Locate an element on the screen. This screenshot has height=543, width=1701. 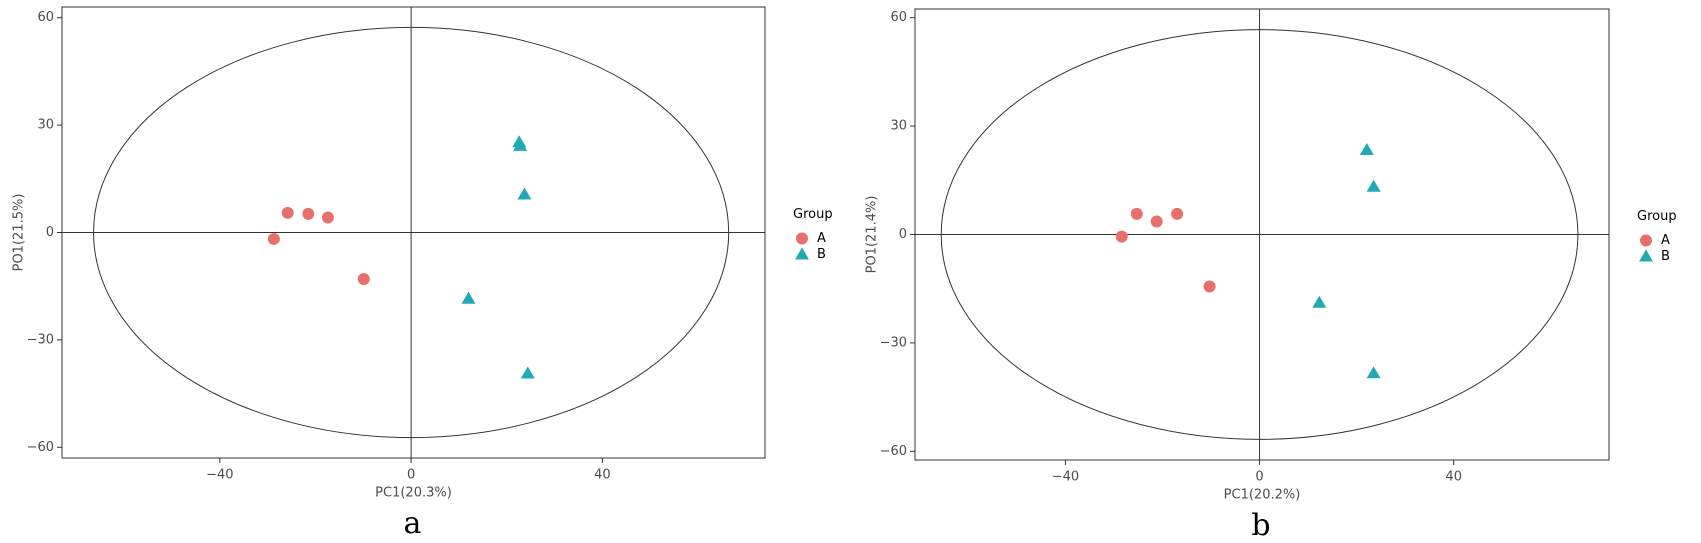
x-axis-label: PC1(20.2%) is located at coordinates (1262, 495).